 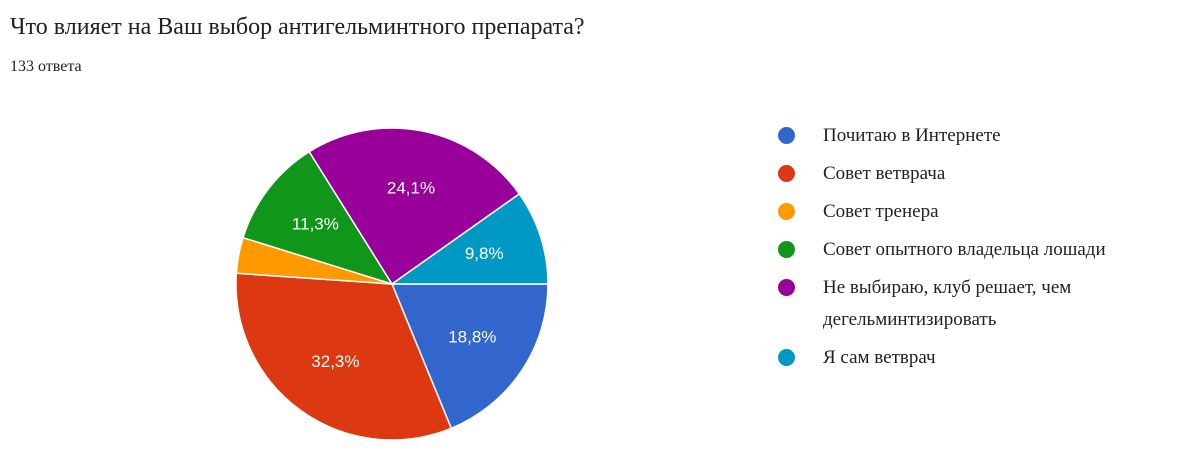 I want to click on legend-label: Совет опытного владельца лошади, so click(x=964, y=249).